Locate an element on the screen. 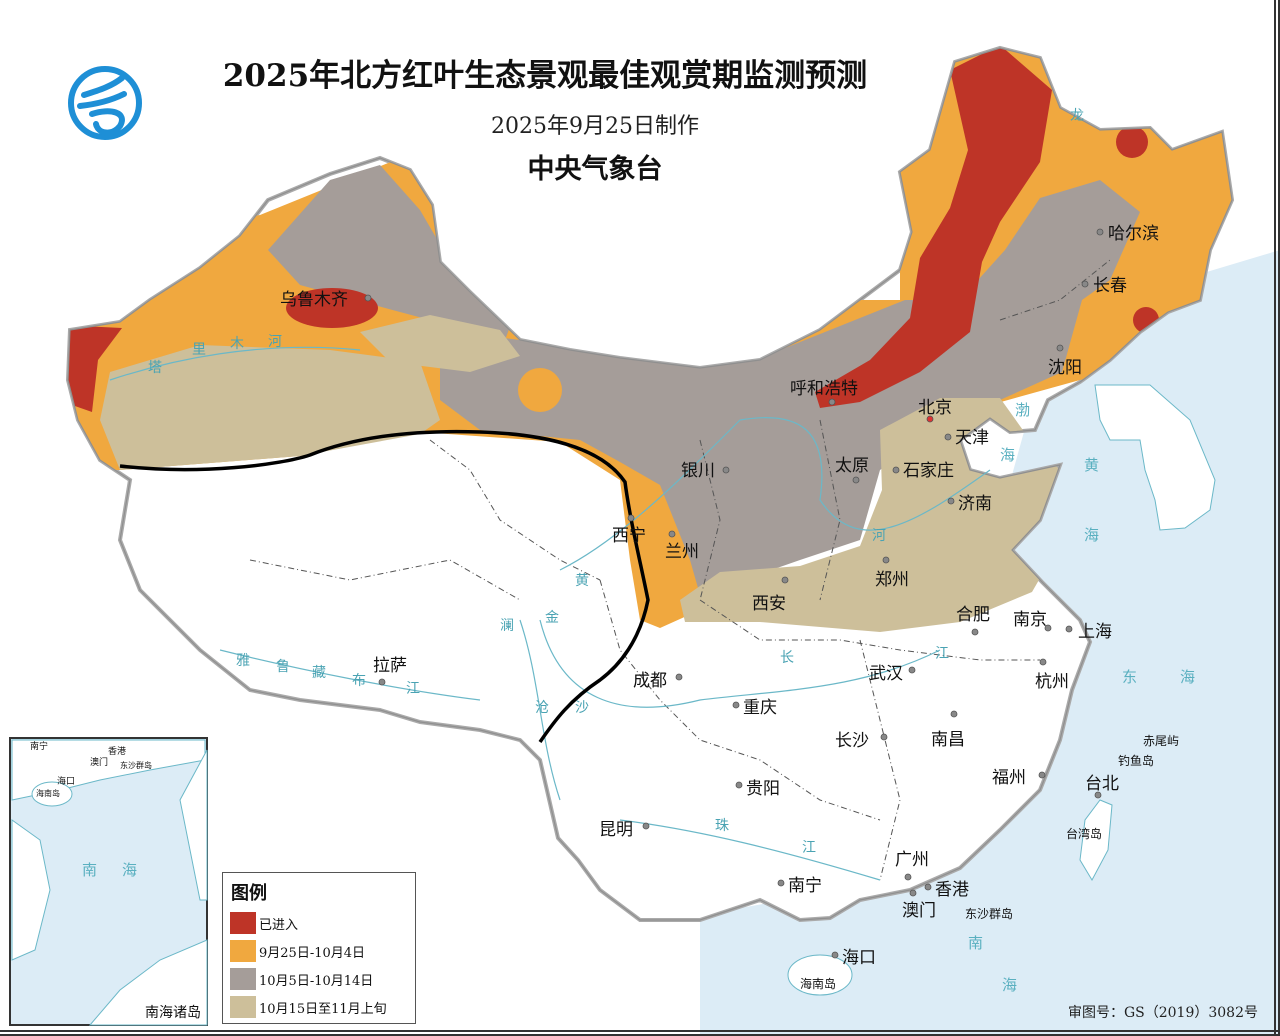 This screenshot has width=1280, height=1036. zone-red-west is located at coordinates (95, 368).